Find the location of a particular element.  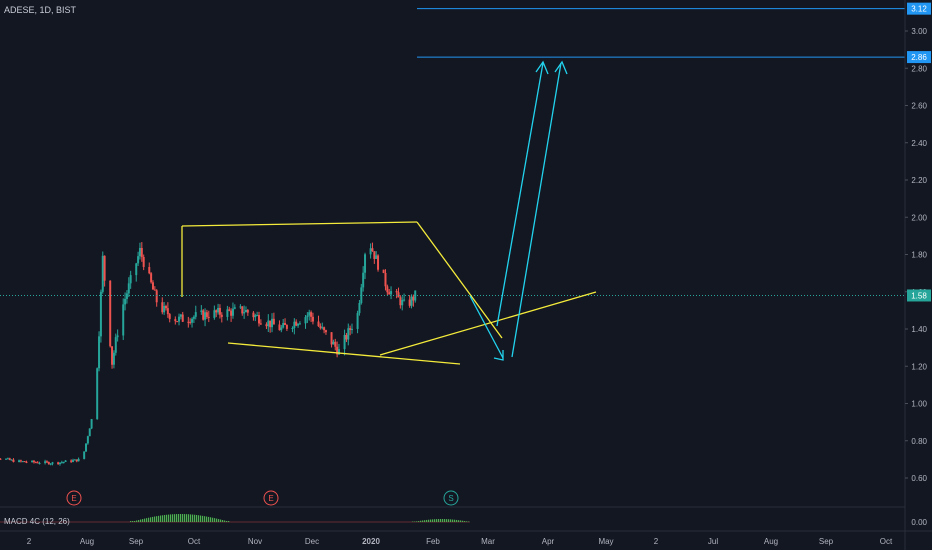

x-tick-label: Feb is located at coordinates (433, 541).